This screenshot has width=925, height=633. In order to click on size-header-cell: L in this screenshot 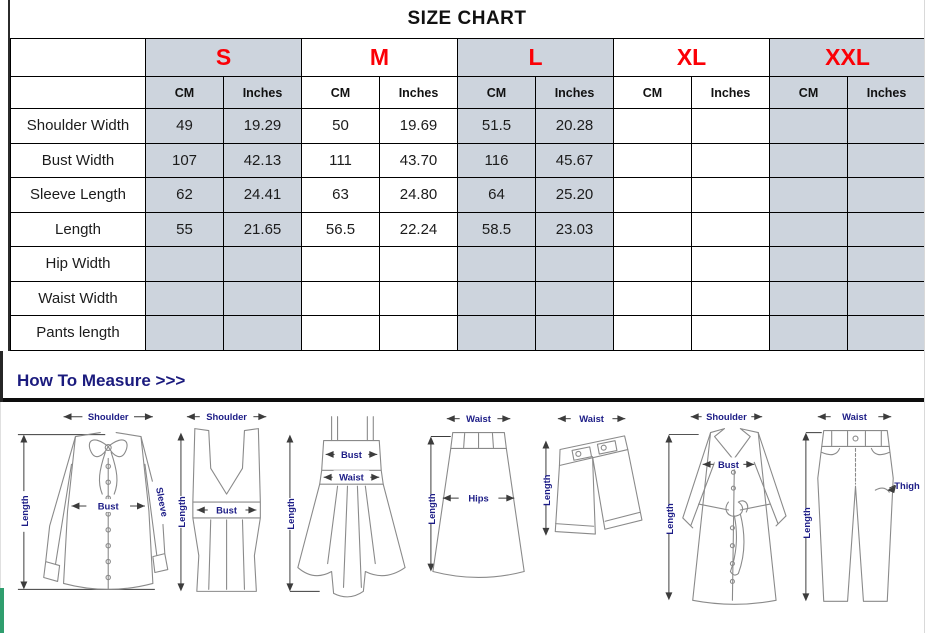, I will do `click(536, 57)`.